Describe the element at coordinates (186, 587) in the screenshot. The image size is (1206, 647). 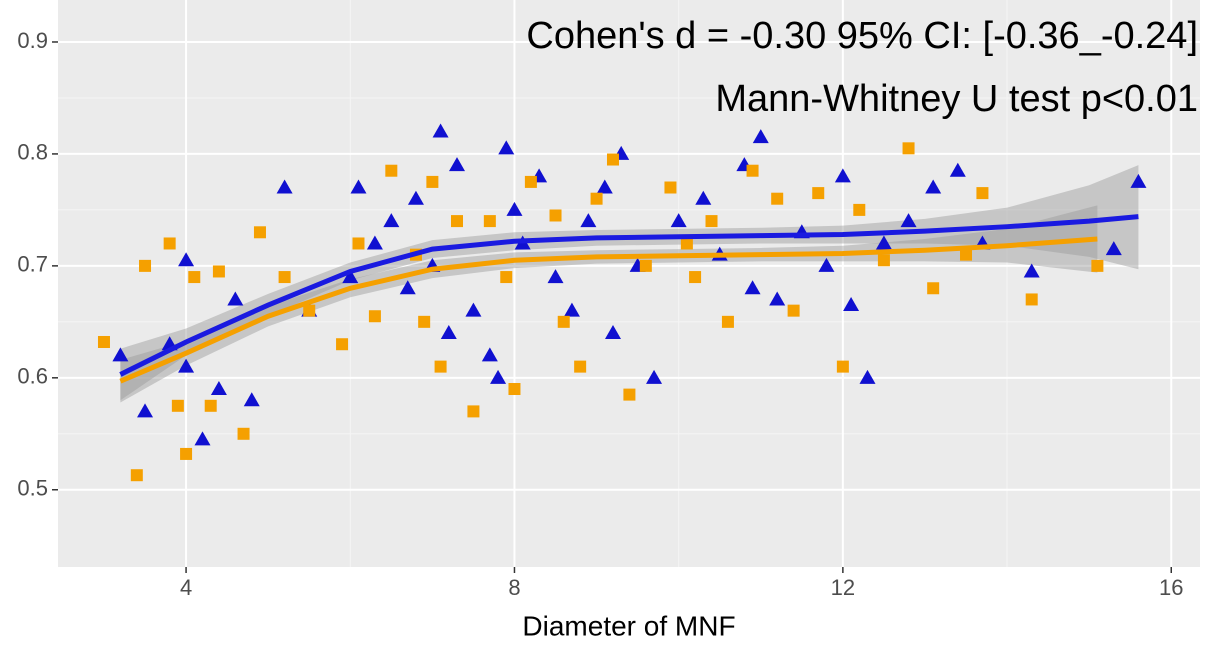
I see `x-tick-label: 4` at that location.